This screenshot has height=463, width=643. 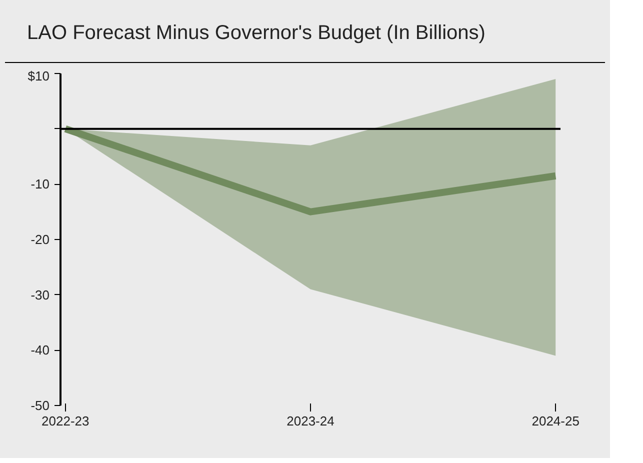 What do you see at coordinates (310, 420) in the screenshot?
I see `x-tick-label: 2023-24` at bounding box center [310, 420].